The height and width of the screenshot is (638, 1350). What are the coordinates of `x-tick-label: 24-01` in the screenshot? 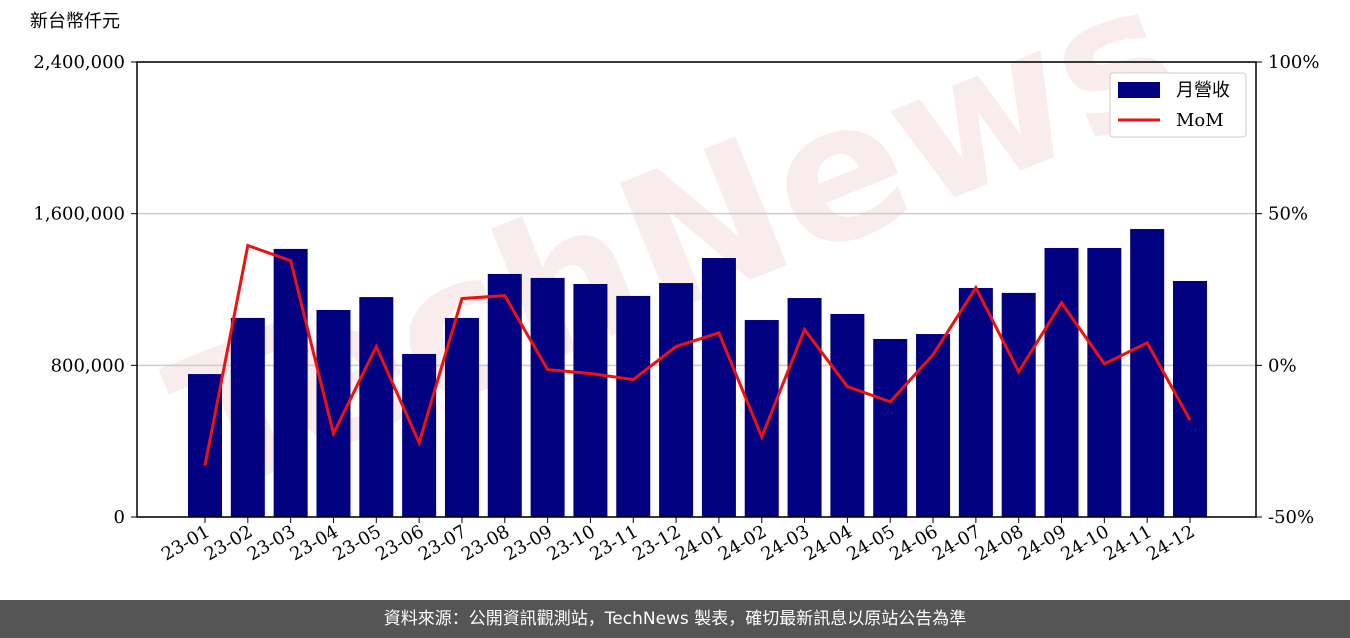 It's located at (699, 543).